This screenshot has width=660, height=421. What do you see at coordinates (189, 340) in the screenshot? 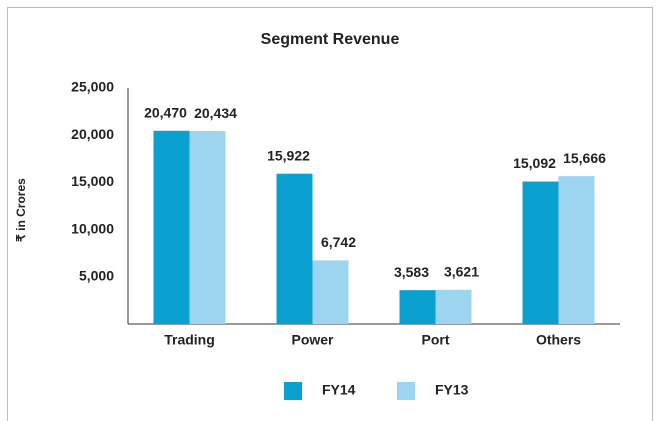
I see `x-tick-label: Trading` at bounding box center [189, 340].